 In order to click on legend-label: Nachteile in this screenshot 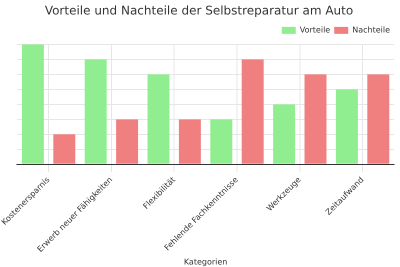, I will do `click(371, 29)`.